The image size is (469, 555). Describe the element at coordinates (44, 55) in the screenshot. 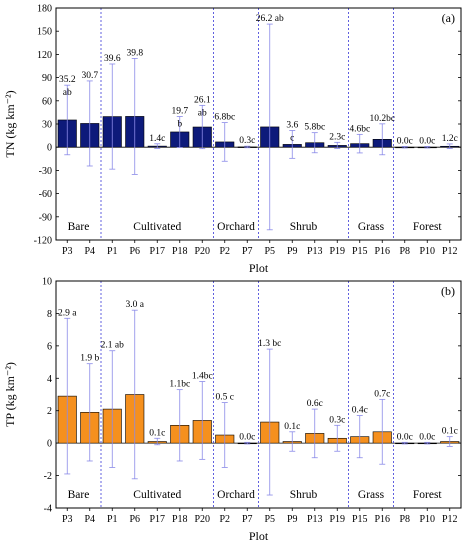

I see `y-tick-label: 120` at that location.